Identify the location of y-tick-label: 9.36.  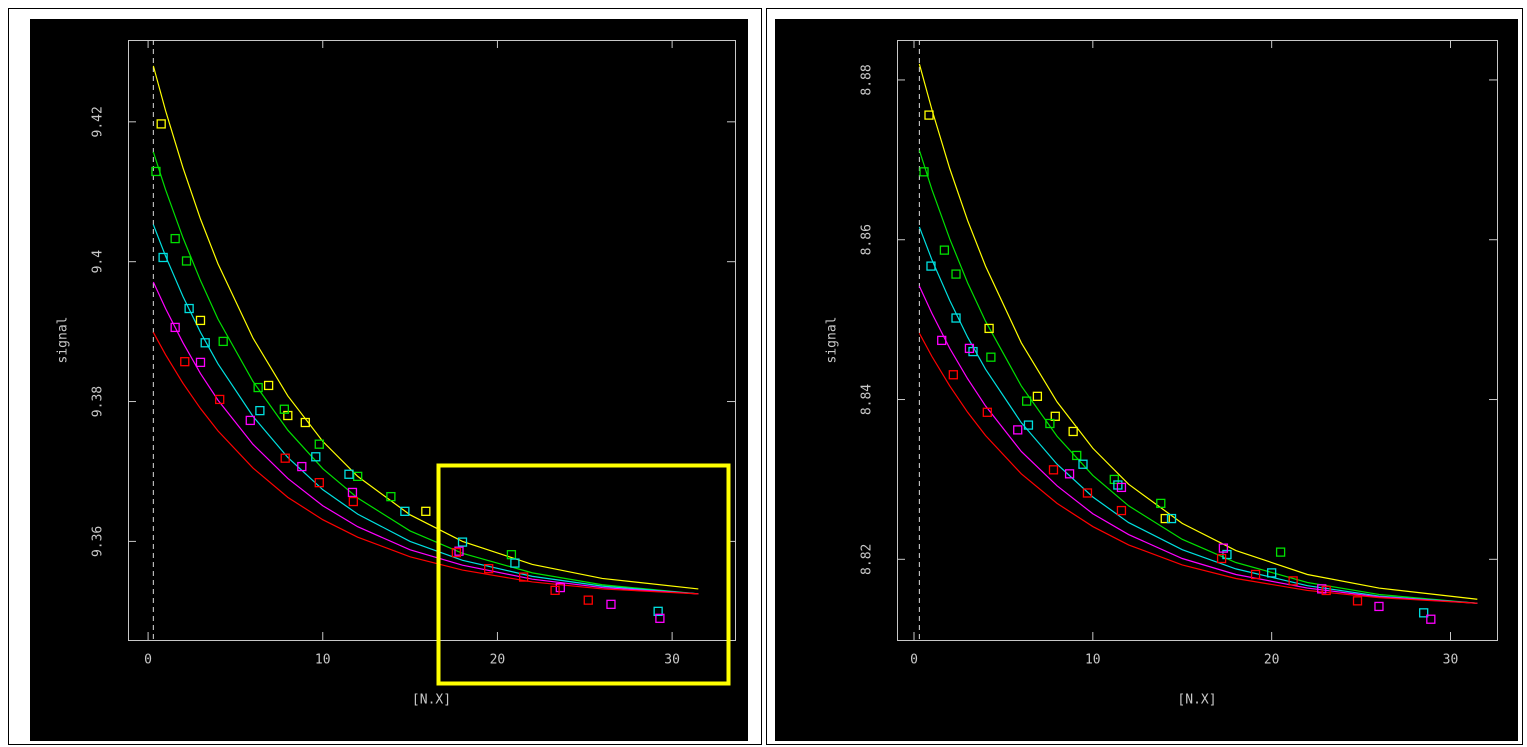
(98, 541).